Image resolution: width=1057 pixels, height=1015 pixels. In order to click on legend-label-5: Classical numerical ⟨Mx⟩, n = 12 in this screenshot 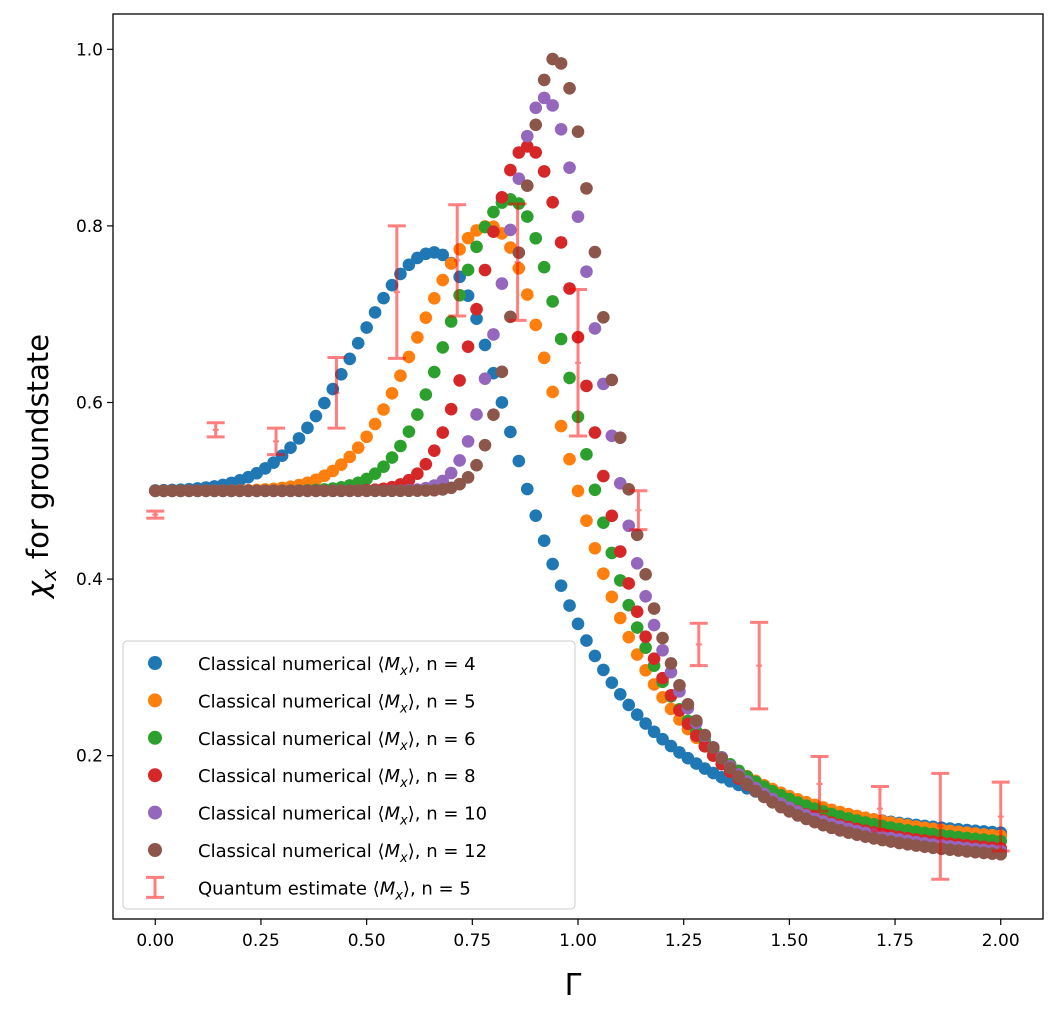, I will do `click(342, 853)`.